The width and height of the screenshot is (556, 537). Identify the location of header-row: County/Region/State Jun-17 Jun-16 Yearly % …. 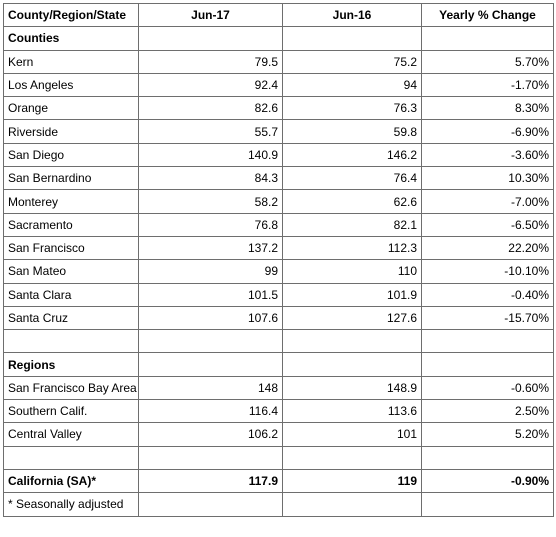
(278, 15).